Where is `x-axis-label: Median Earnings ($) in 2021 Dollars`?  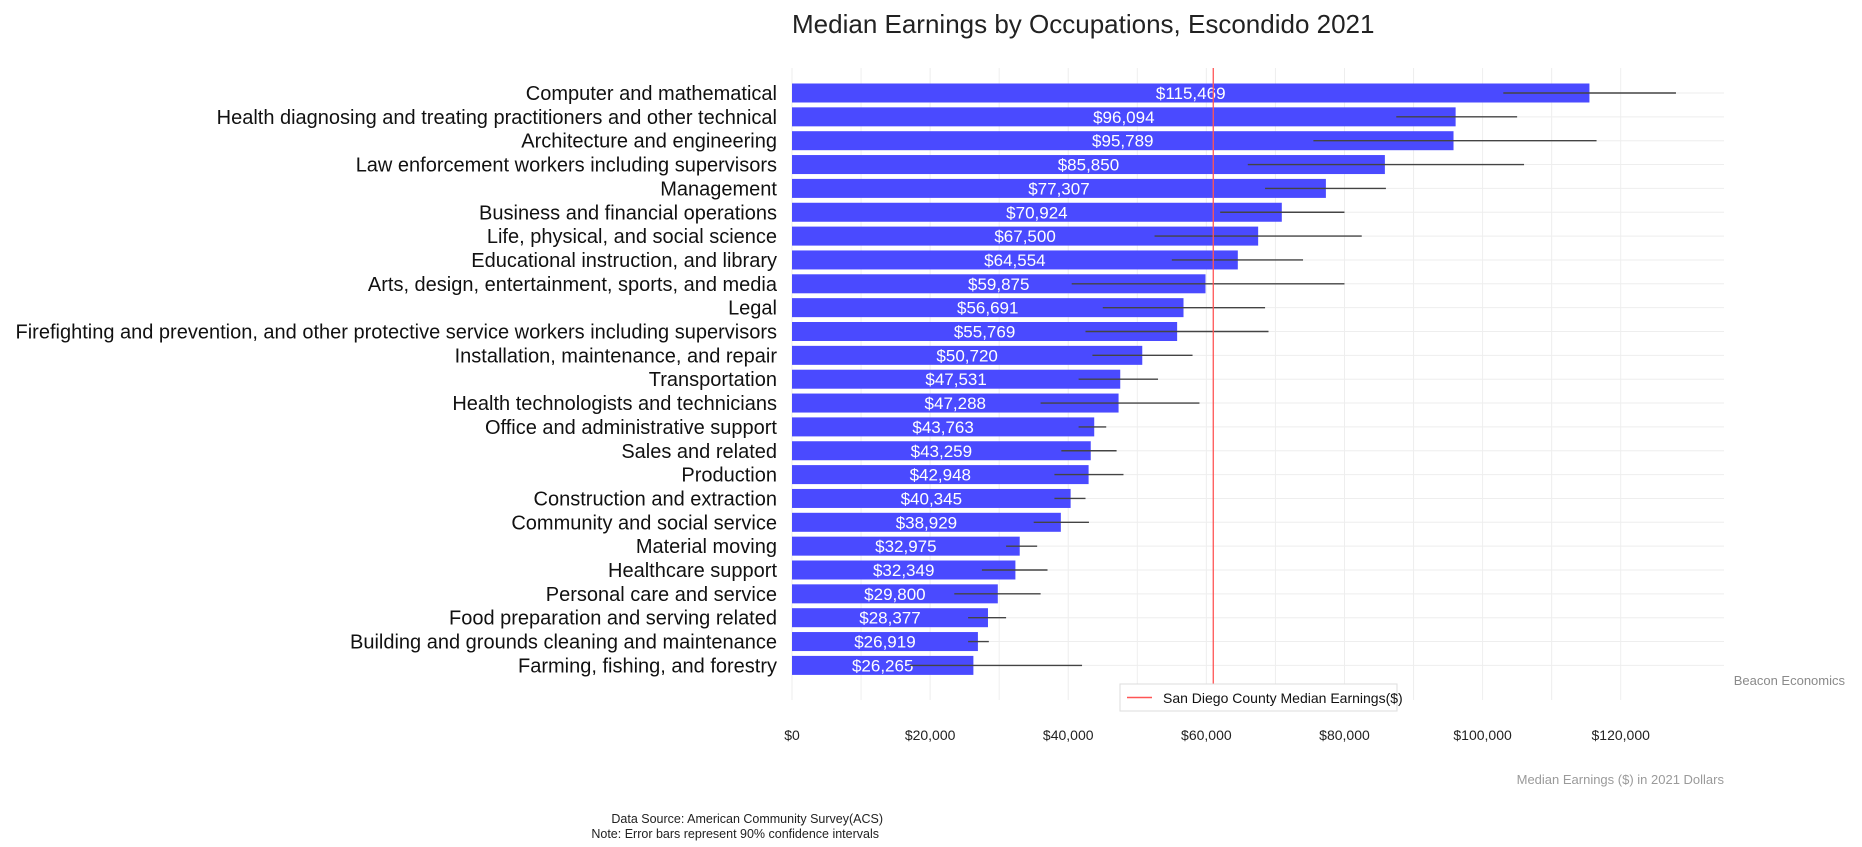 x-axis-label: Median Earnings ($) in 2021 Dollars is located at coordinates (1621, 779).